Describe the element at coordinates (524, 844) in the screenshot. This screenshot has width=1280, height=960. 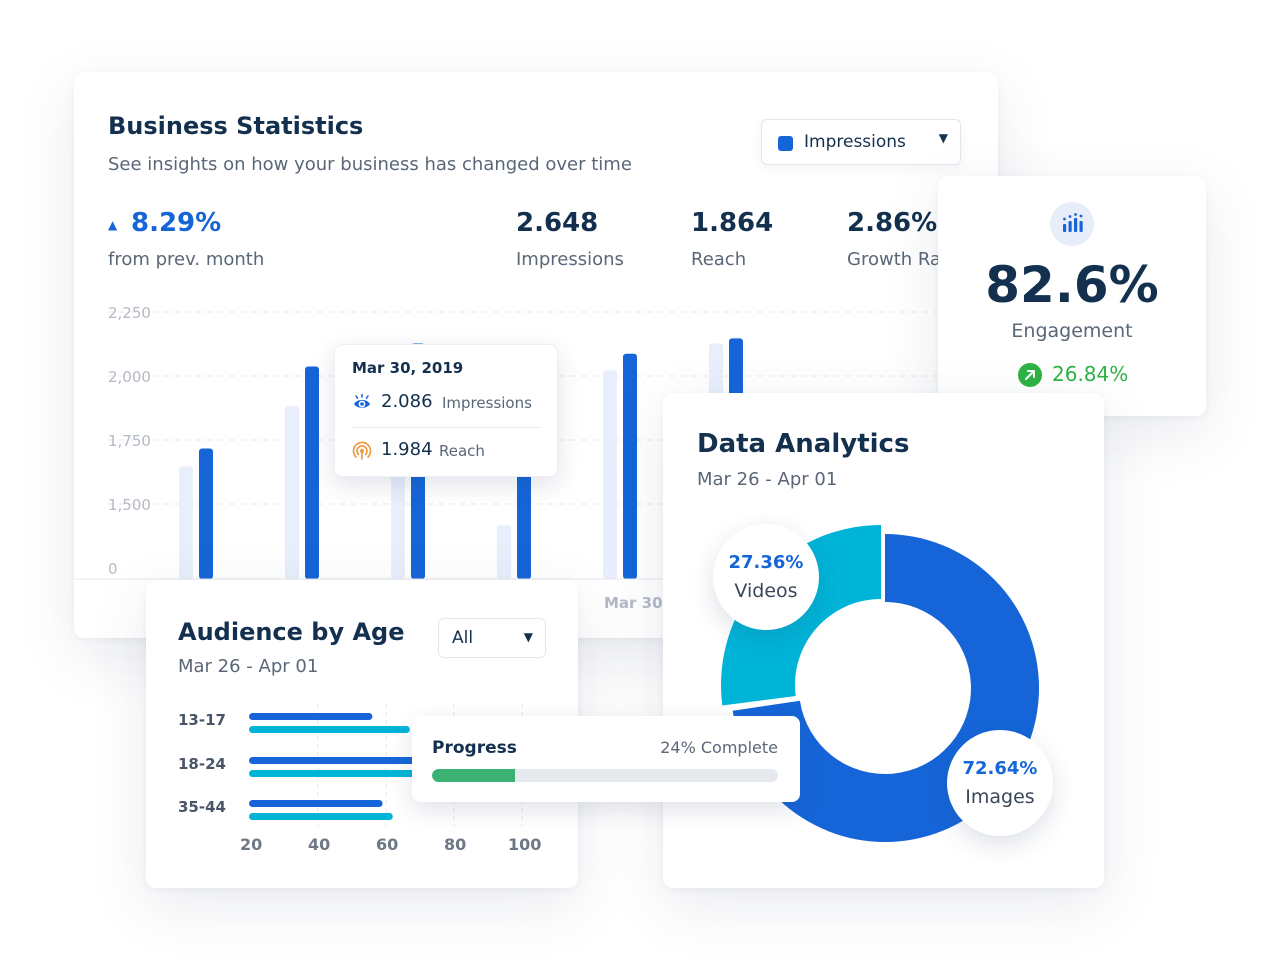
I see `x-tick-label: 100` at that location.